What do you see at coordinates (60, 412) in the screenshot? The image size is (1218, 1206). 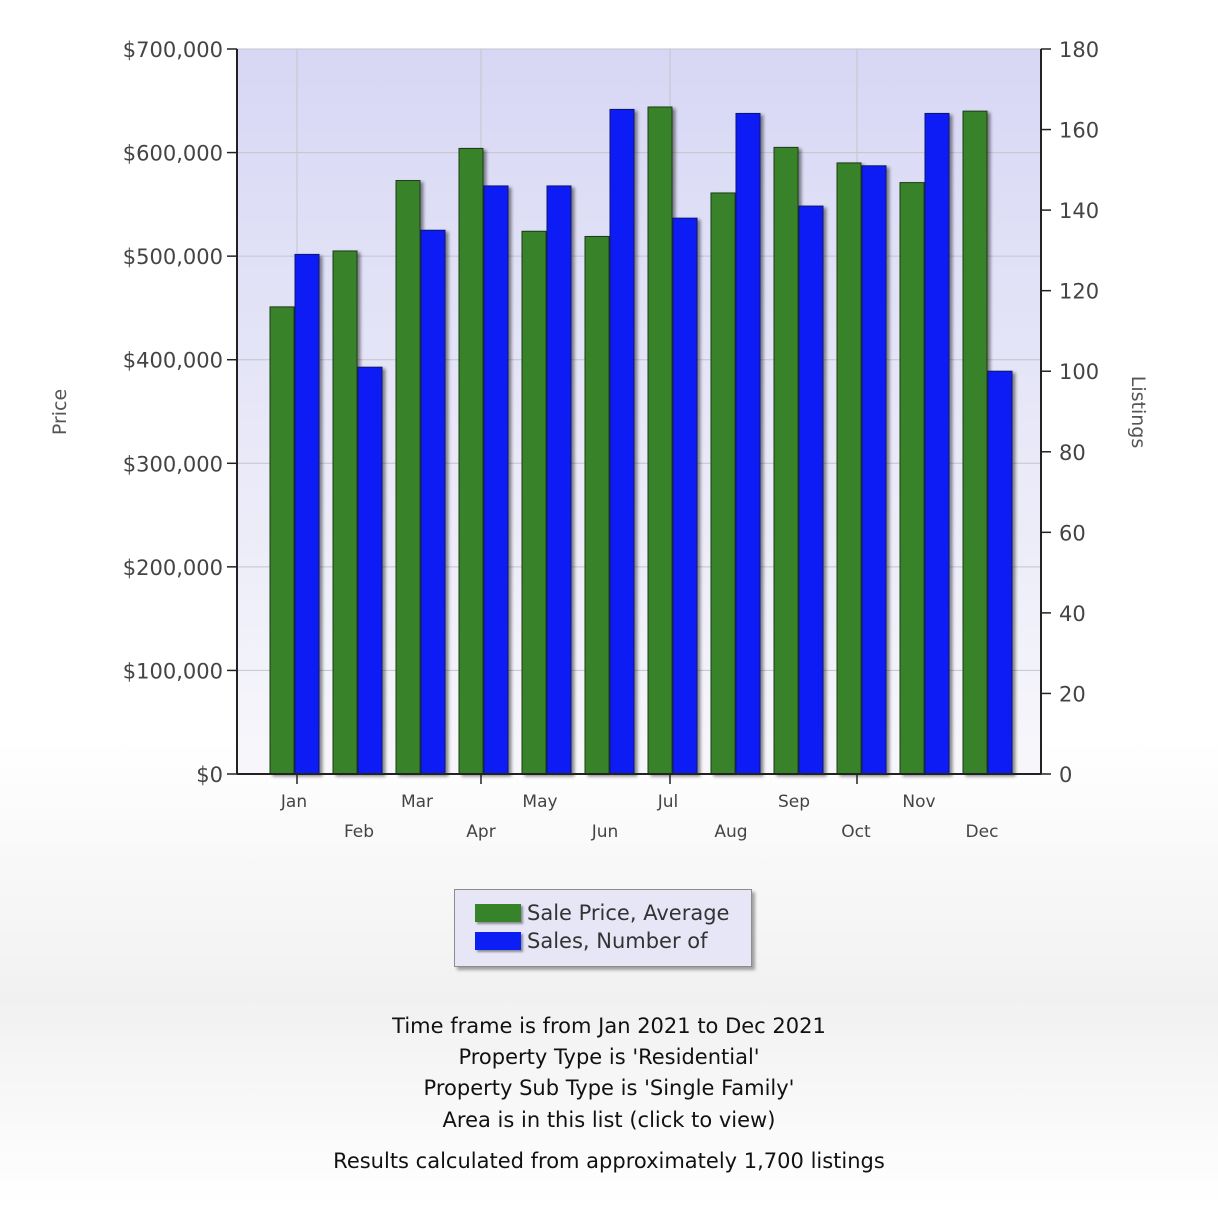 I see `y-axis-title: Price` at bounding box center [60, 412].